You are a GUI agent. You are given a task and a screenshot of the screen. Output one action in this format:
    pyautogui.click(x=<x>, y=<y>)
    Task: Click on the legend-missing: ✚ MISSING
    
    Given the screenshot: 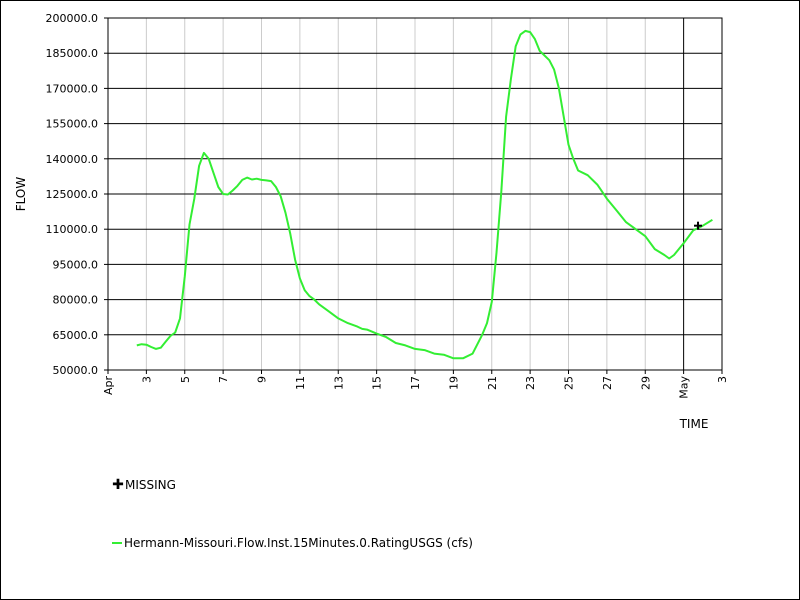 What is the action you would take?
    pyautogui.click(x=144, y=485)
    